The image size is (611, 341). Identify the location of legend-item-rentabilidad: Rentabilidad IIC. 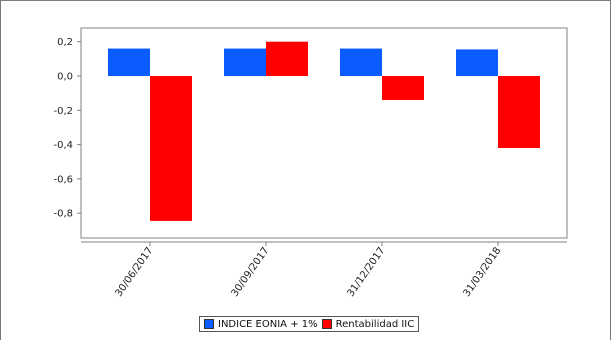
(368, 324).